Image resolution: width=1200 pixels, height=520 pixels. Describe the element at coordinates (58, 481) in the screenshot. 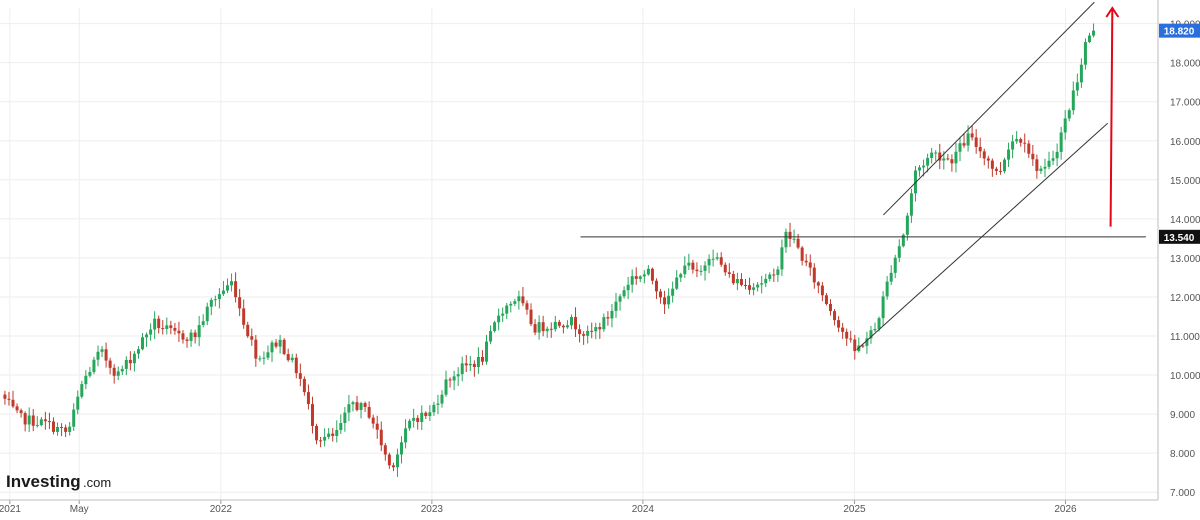

I see `investing-logo: Investing .com` at that location.